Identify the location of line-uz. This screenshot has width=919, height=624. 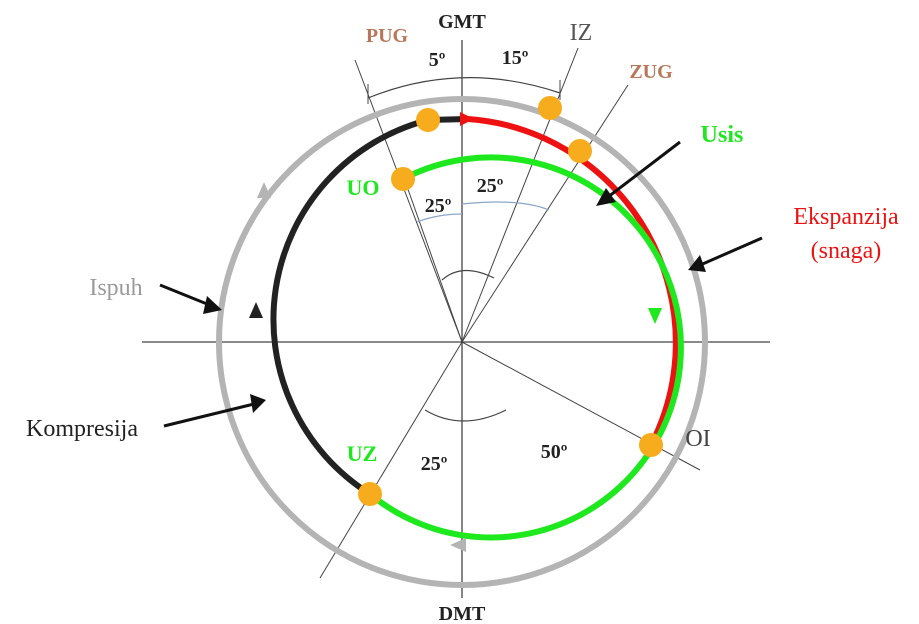
(391, 460).